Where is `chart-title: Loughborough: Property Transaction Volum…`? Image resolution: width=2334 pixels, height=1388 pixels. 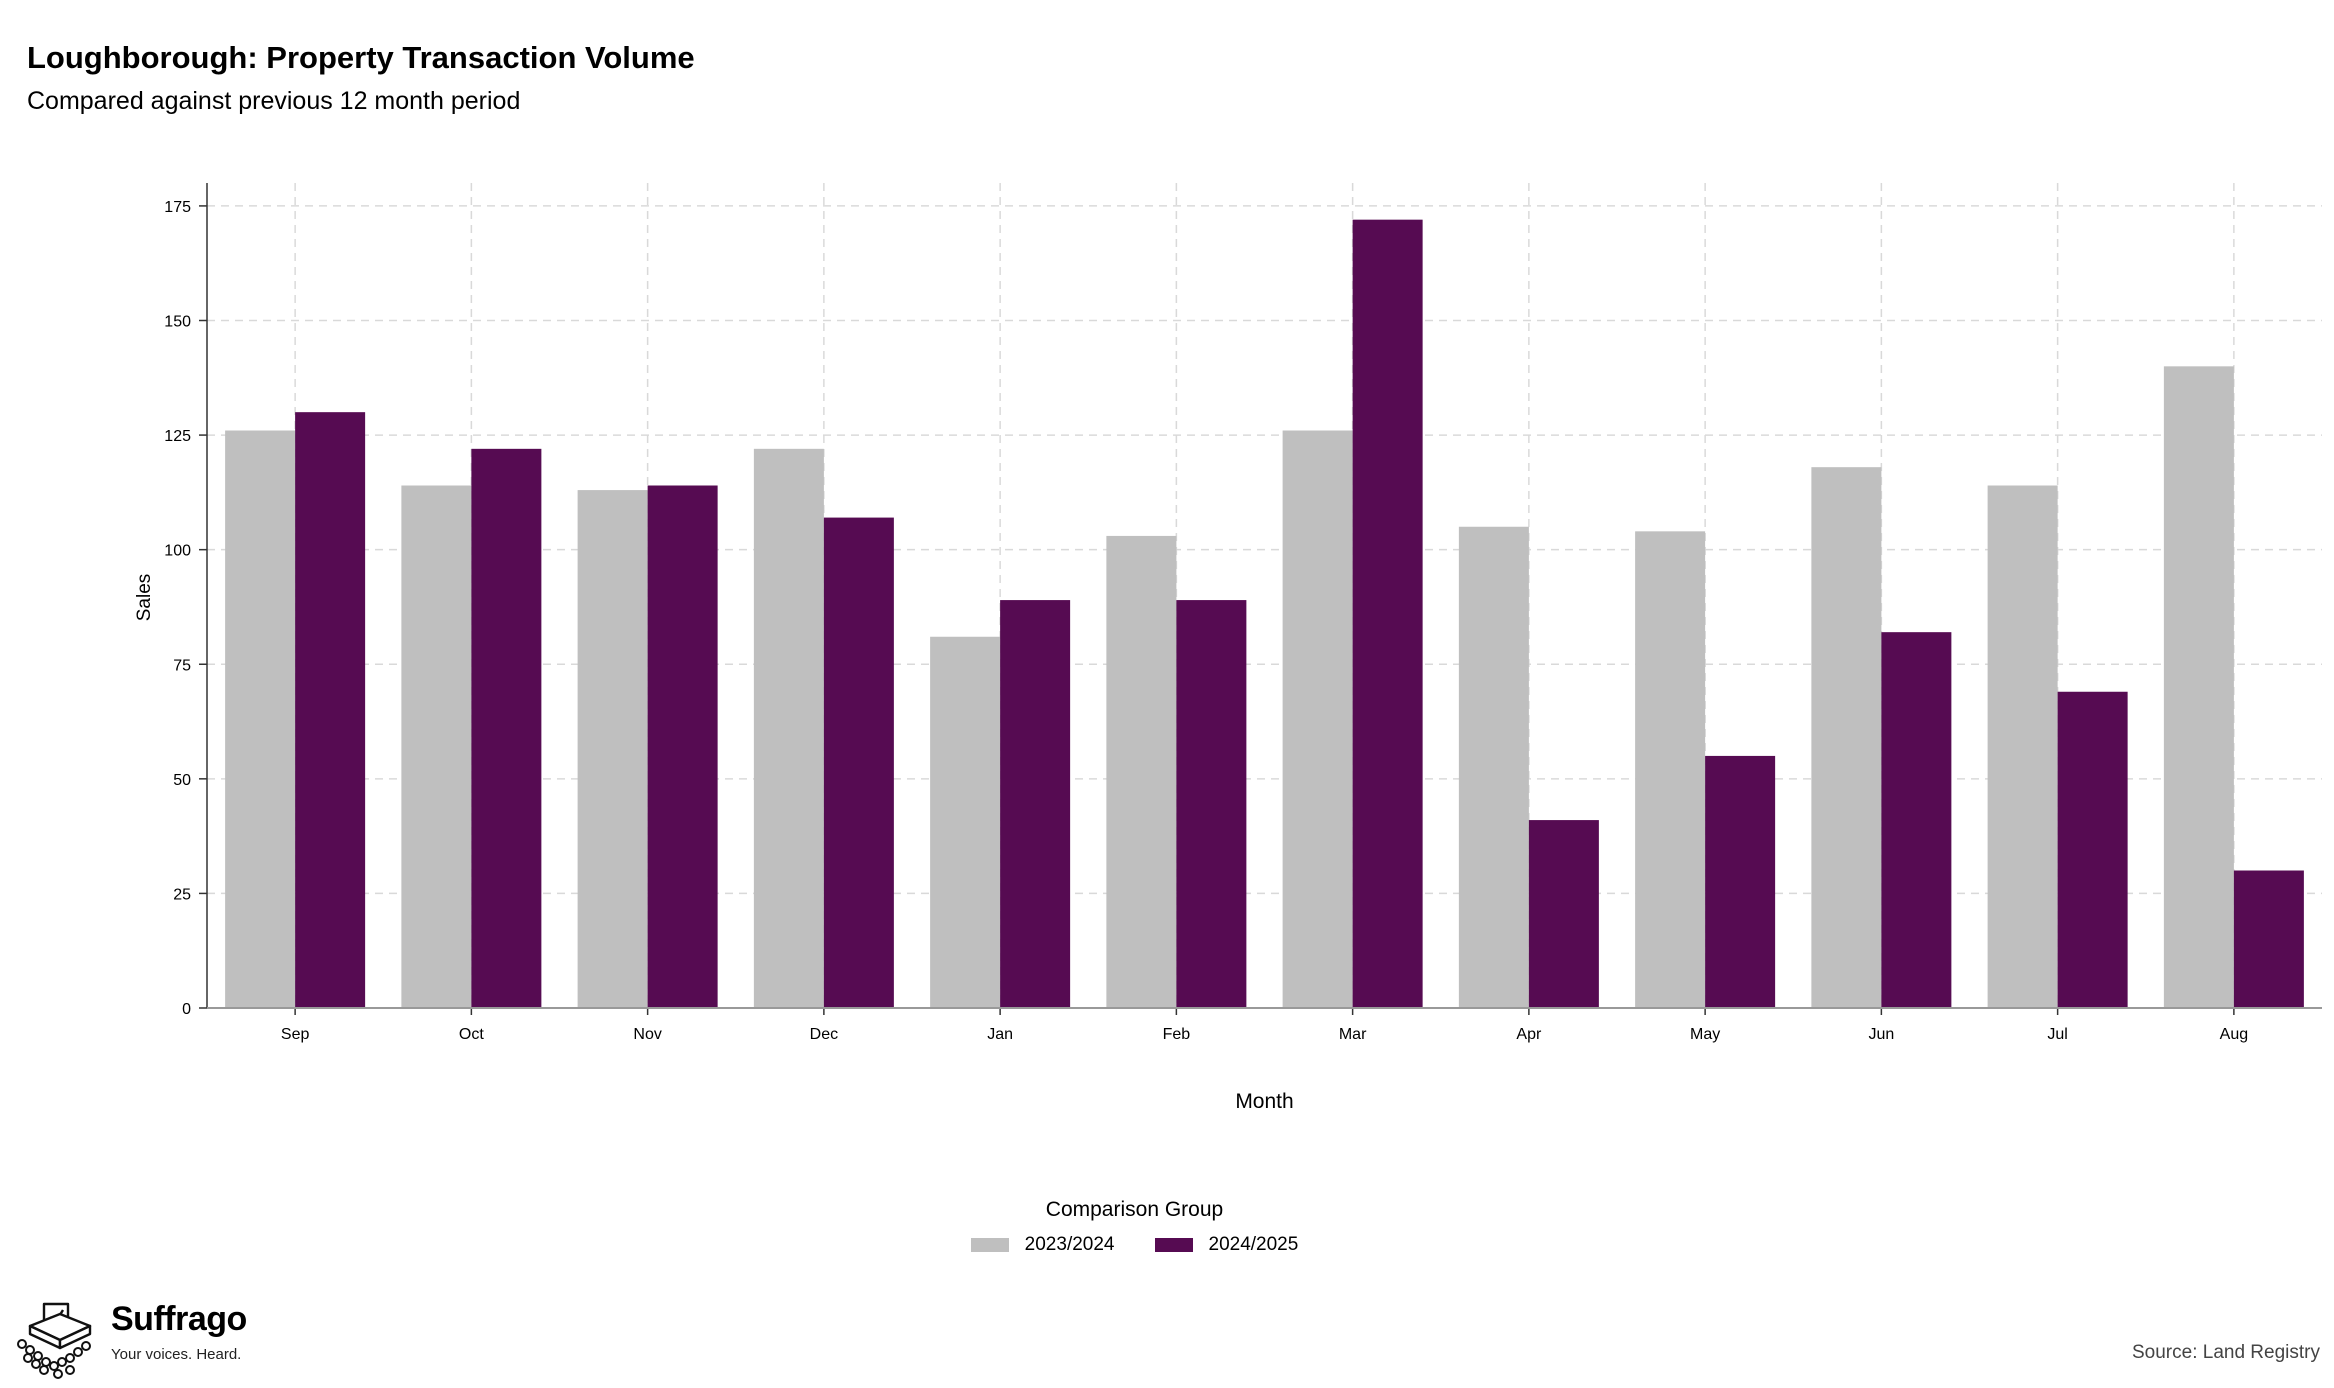
chart-title: Loughborough: Property Transaction Volum… is located at coordinates (361, 57).